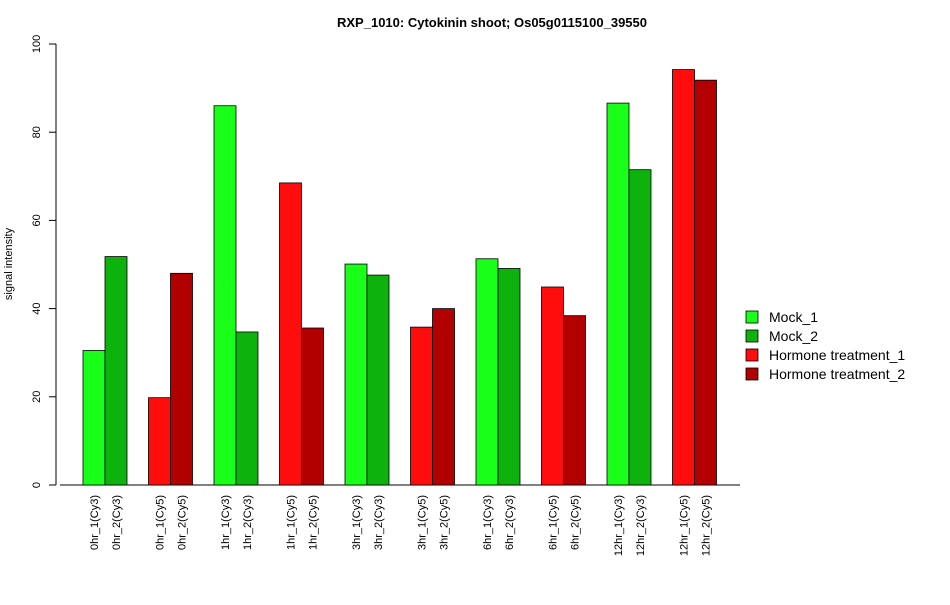 Image resolution: width=950 pixels, height=605 pixels. What do you see at coordinates (618, 294) in the screenshot?
I see `bar-12hr_1(Cy3)` at bounding box center [618, 294].